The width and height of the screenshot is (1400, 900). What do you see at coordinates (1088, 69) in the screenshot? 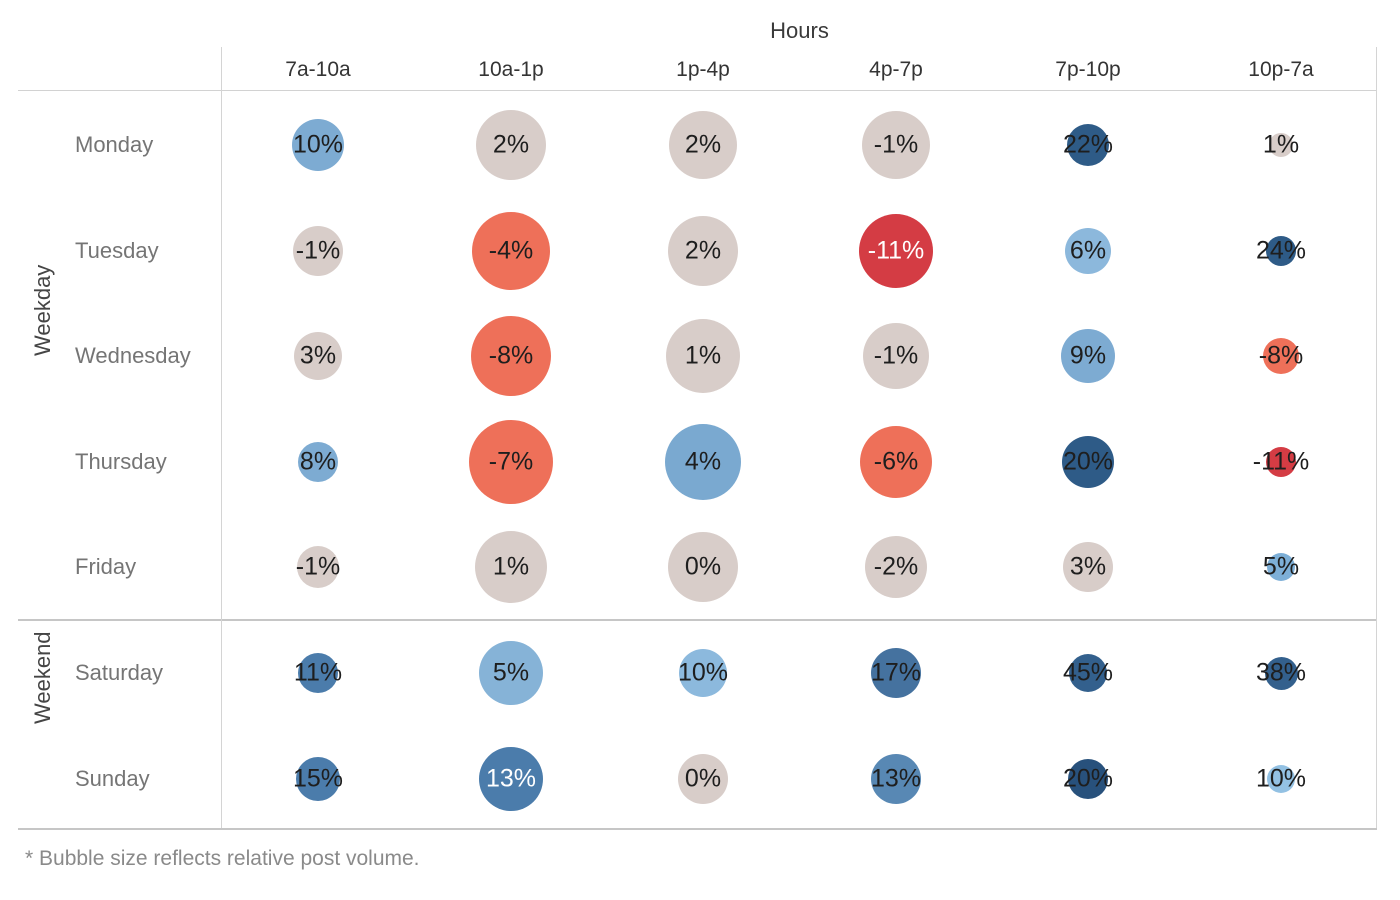
I see `column-header-7p-10p: 7p-10p` at bounding box center [1088, 69].